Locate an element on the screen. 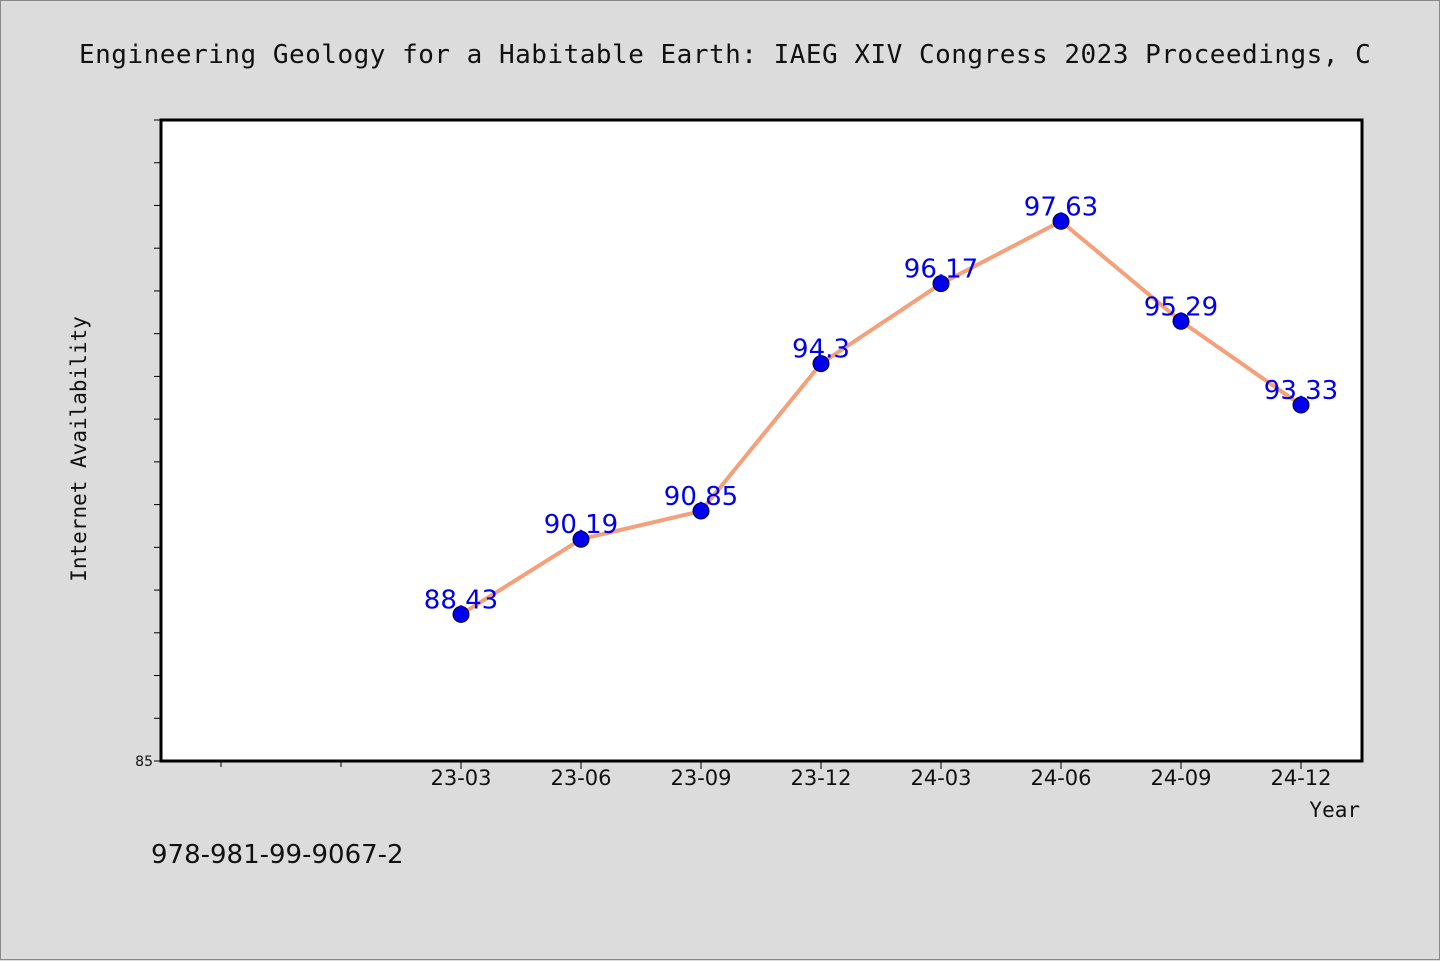 The image size is (1440, 961). data-label: 96.17 is located at coordinates (941, 270).